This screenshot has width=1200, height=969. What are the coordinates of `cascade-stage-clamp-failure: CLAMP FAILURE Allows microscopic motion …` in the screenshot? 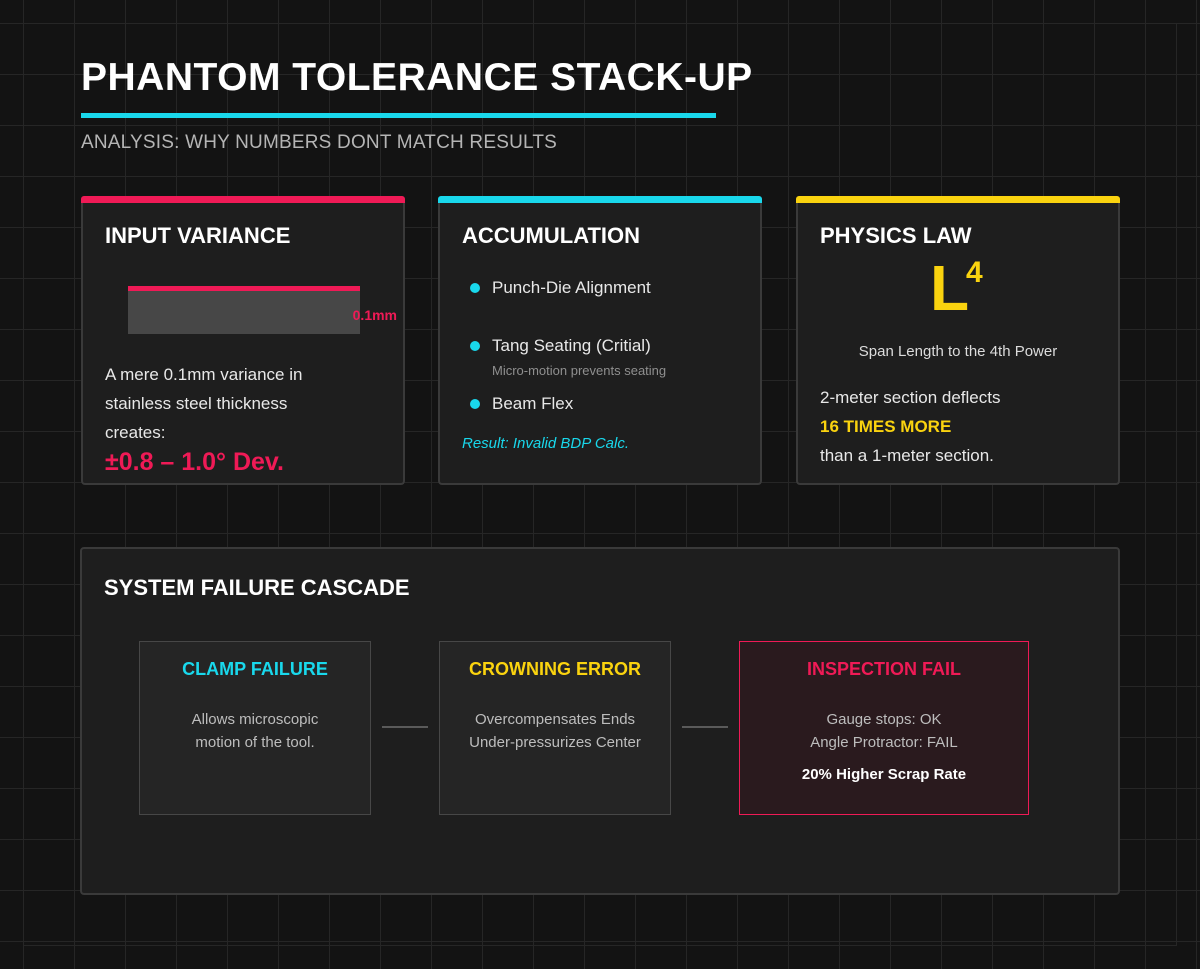 It's located at (255, 728).